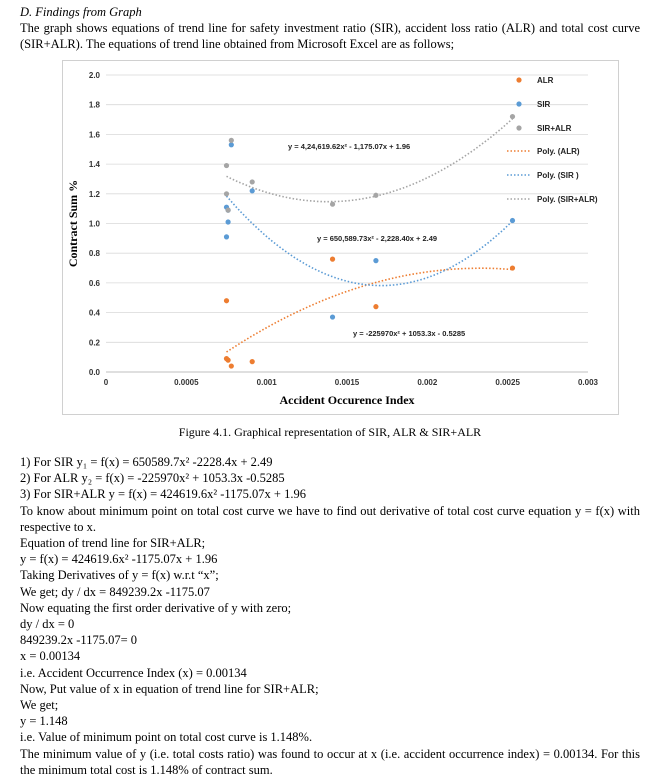  Describe the element at coordinates (427, 382) in the screenshot. I see `x-tick-label: 0.002` at that location.